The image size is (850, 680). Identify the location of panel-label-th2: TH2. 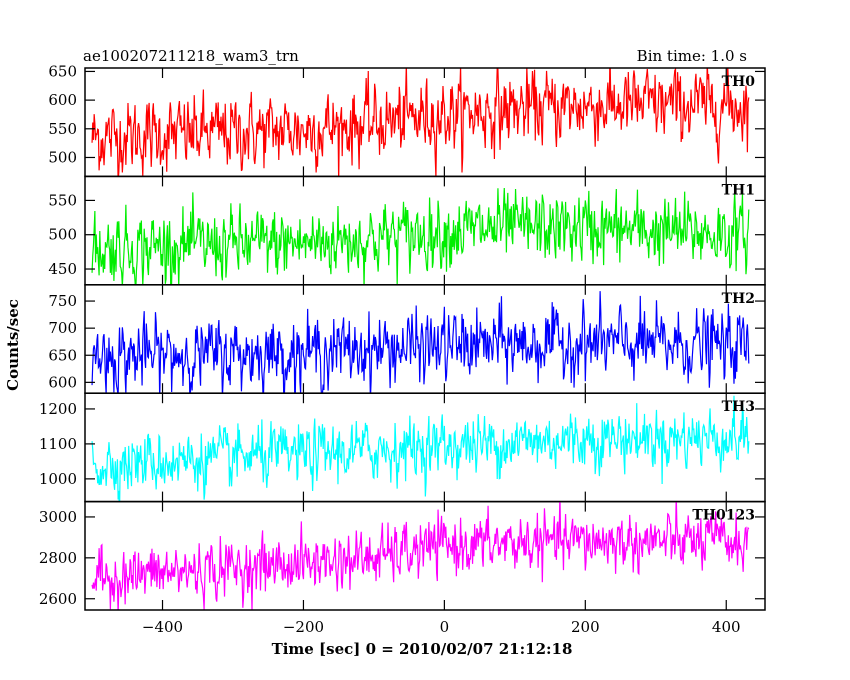
(738, 299).